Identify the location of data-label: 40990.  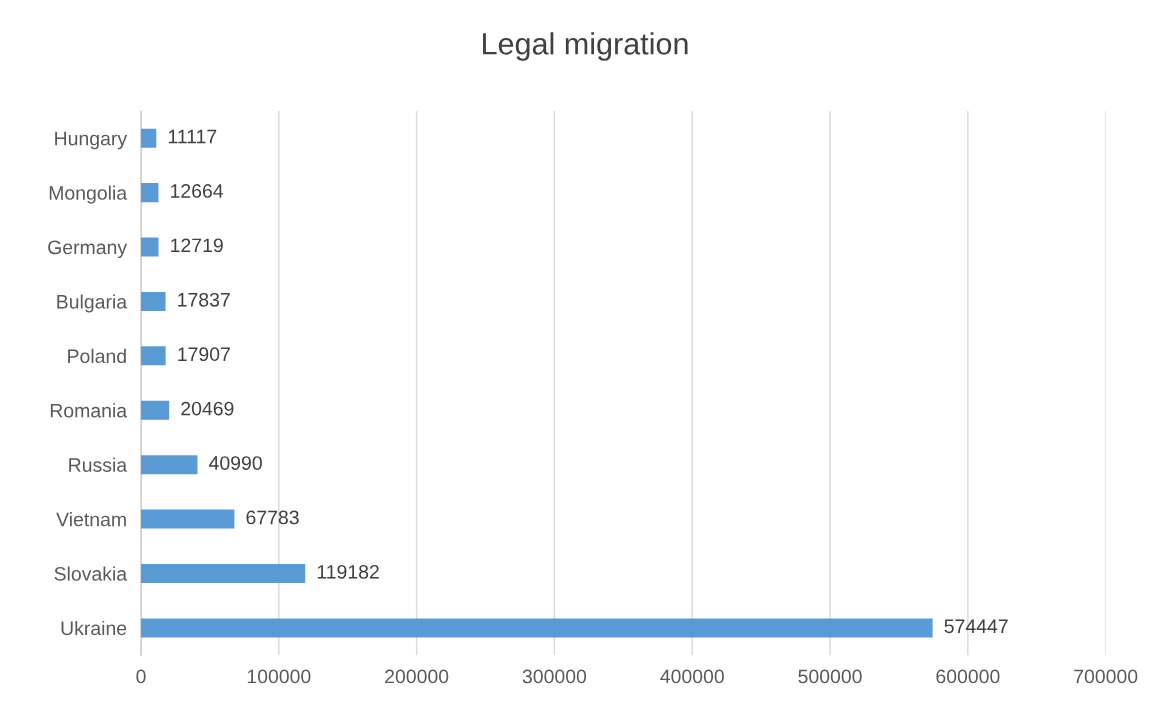
(235, 463).